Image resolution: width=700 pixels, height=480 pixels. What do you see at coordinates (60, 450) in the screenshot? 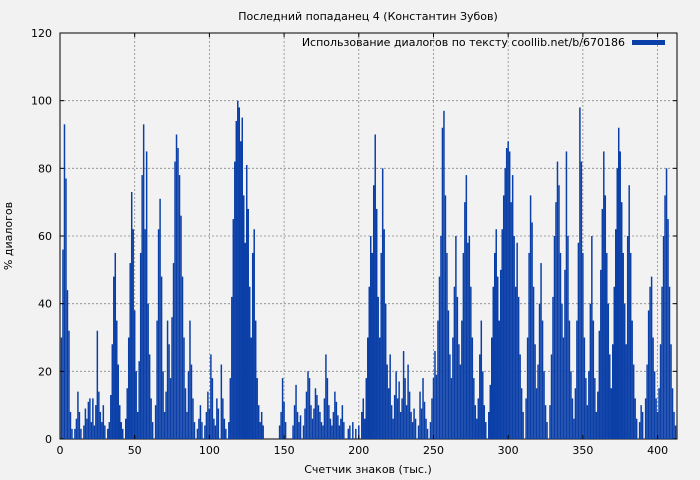
I see `x-tick-label: 0` at bounding box center [60, 450].